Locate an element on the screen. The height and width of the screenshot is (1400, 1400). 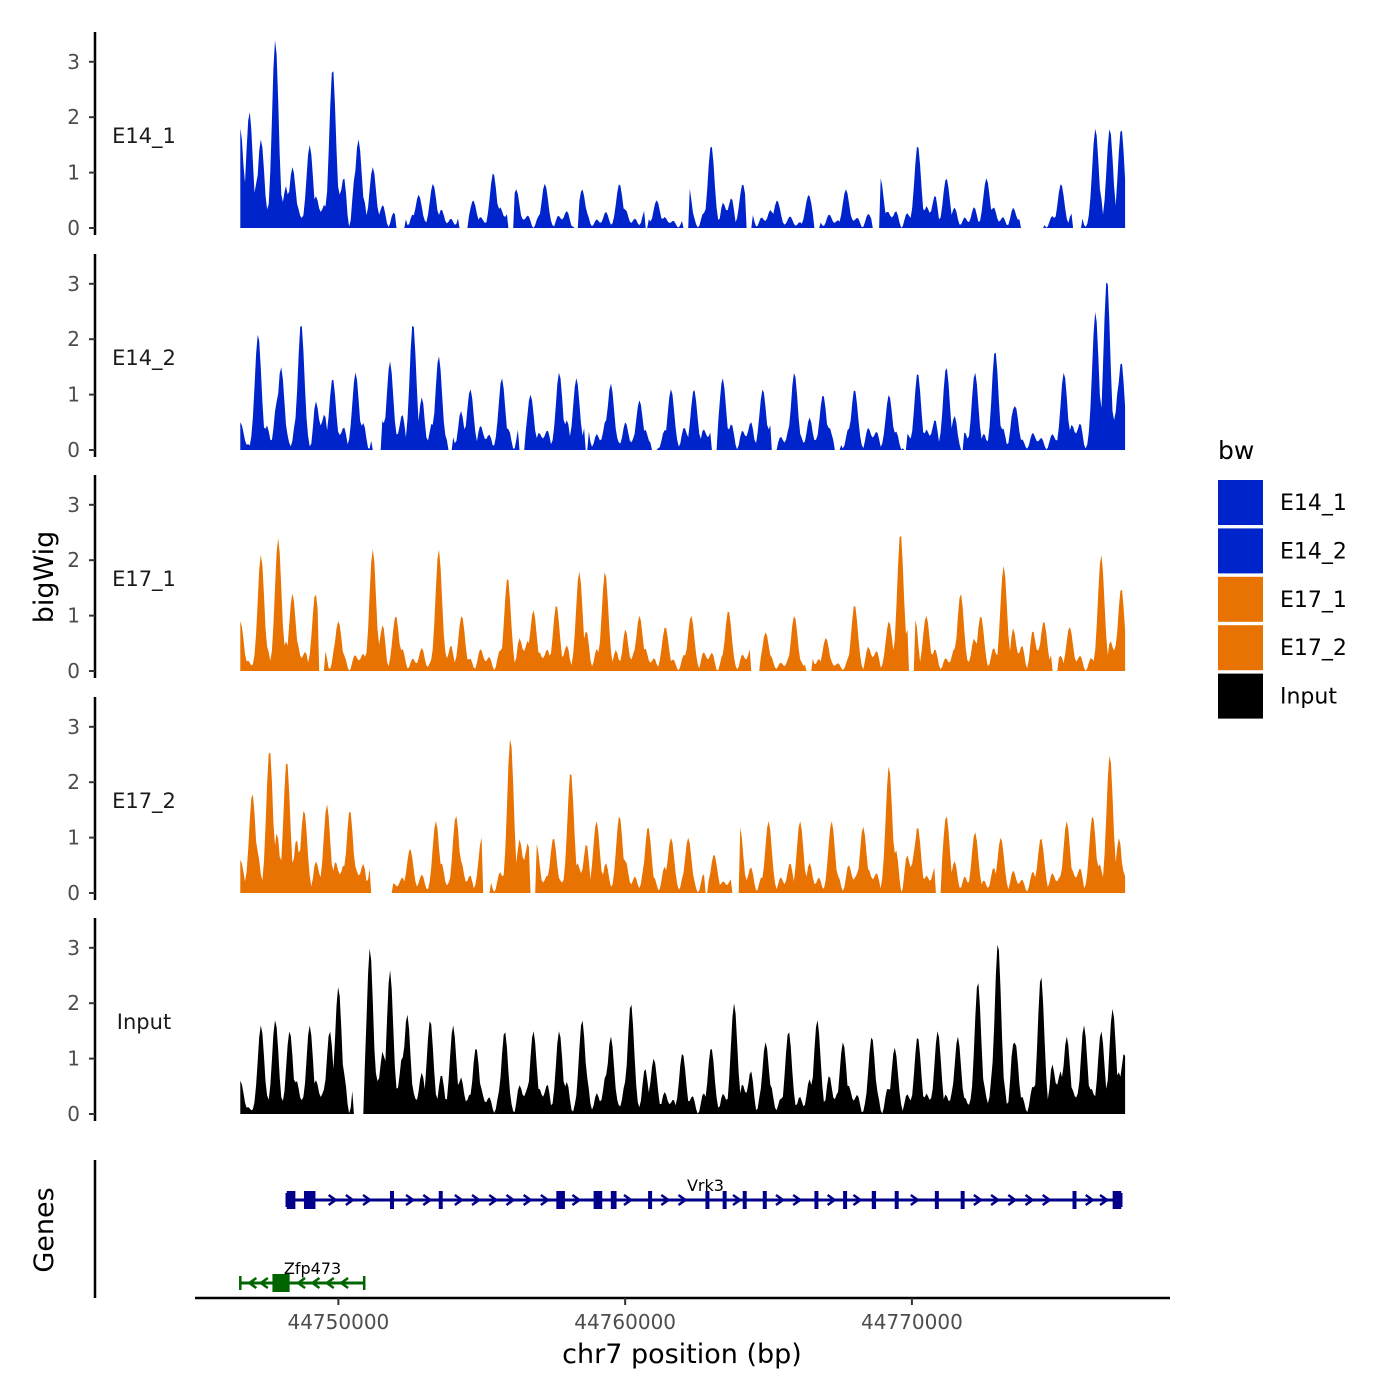
track-E14_2: 0 1 2 3 E14_2 is located at coordinates (596, 358).